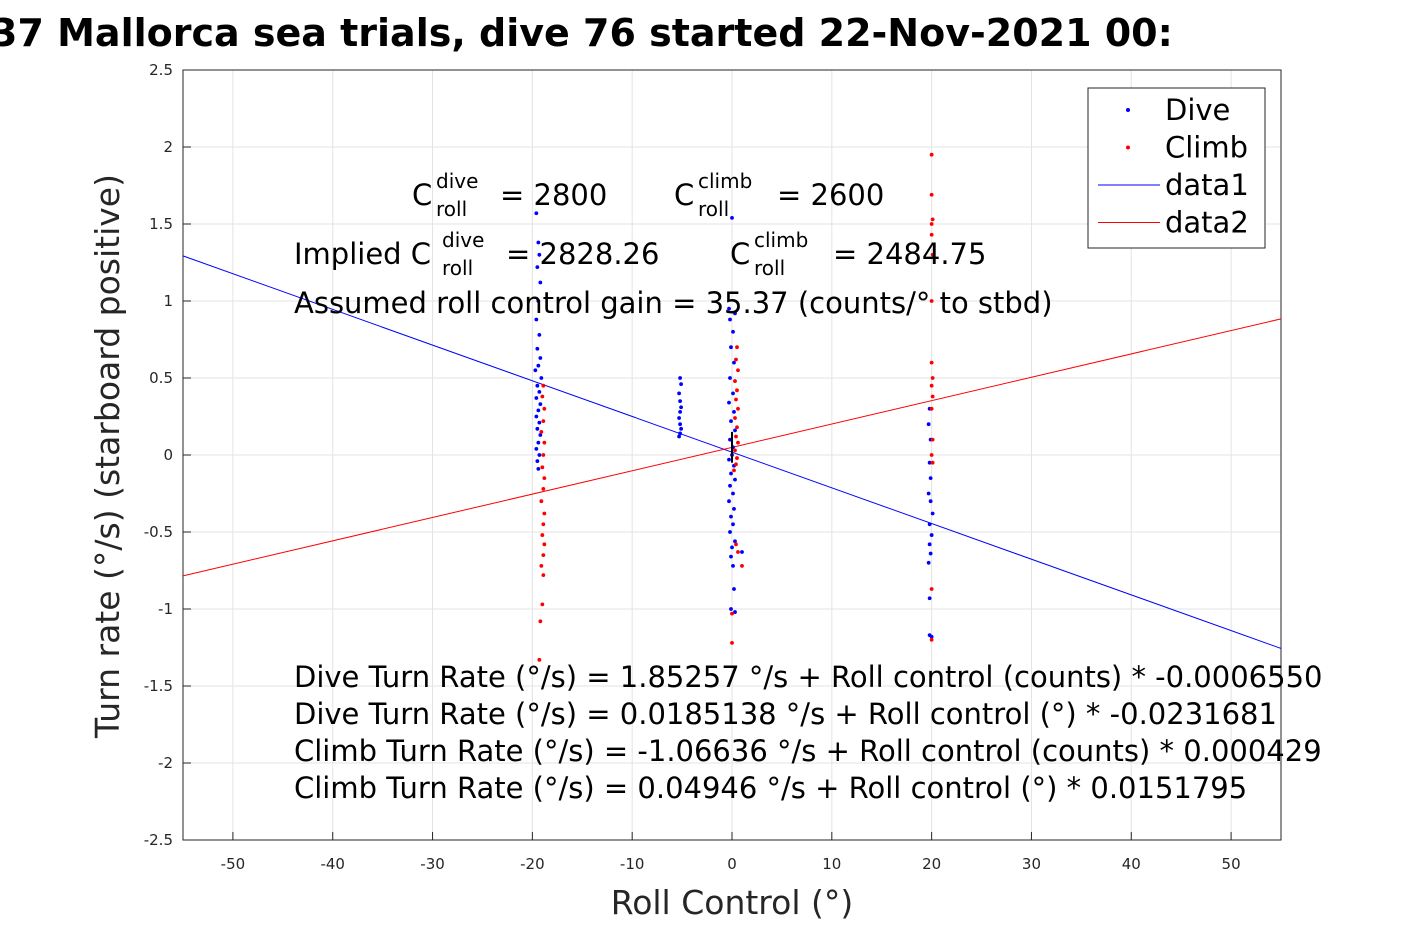  What do you see at coordinates (168, 455) in the screenshot?
I see `y-tick-label: 0` at bounding box center [168, 455].